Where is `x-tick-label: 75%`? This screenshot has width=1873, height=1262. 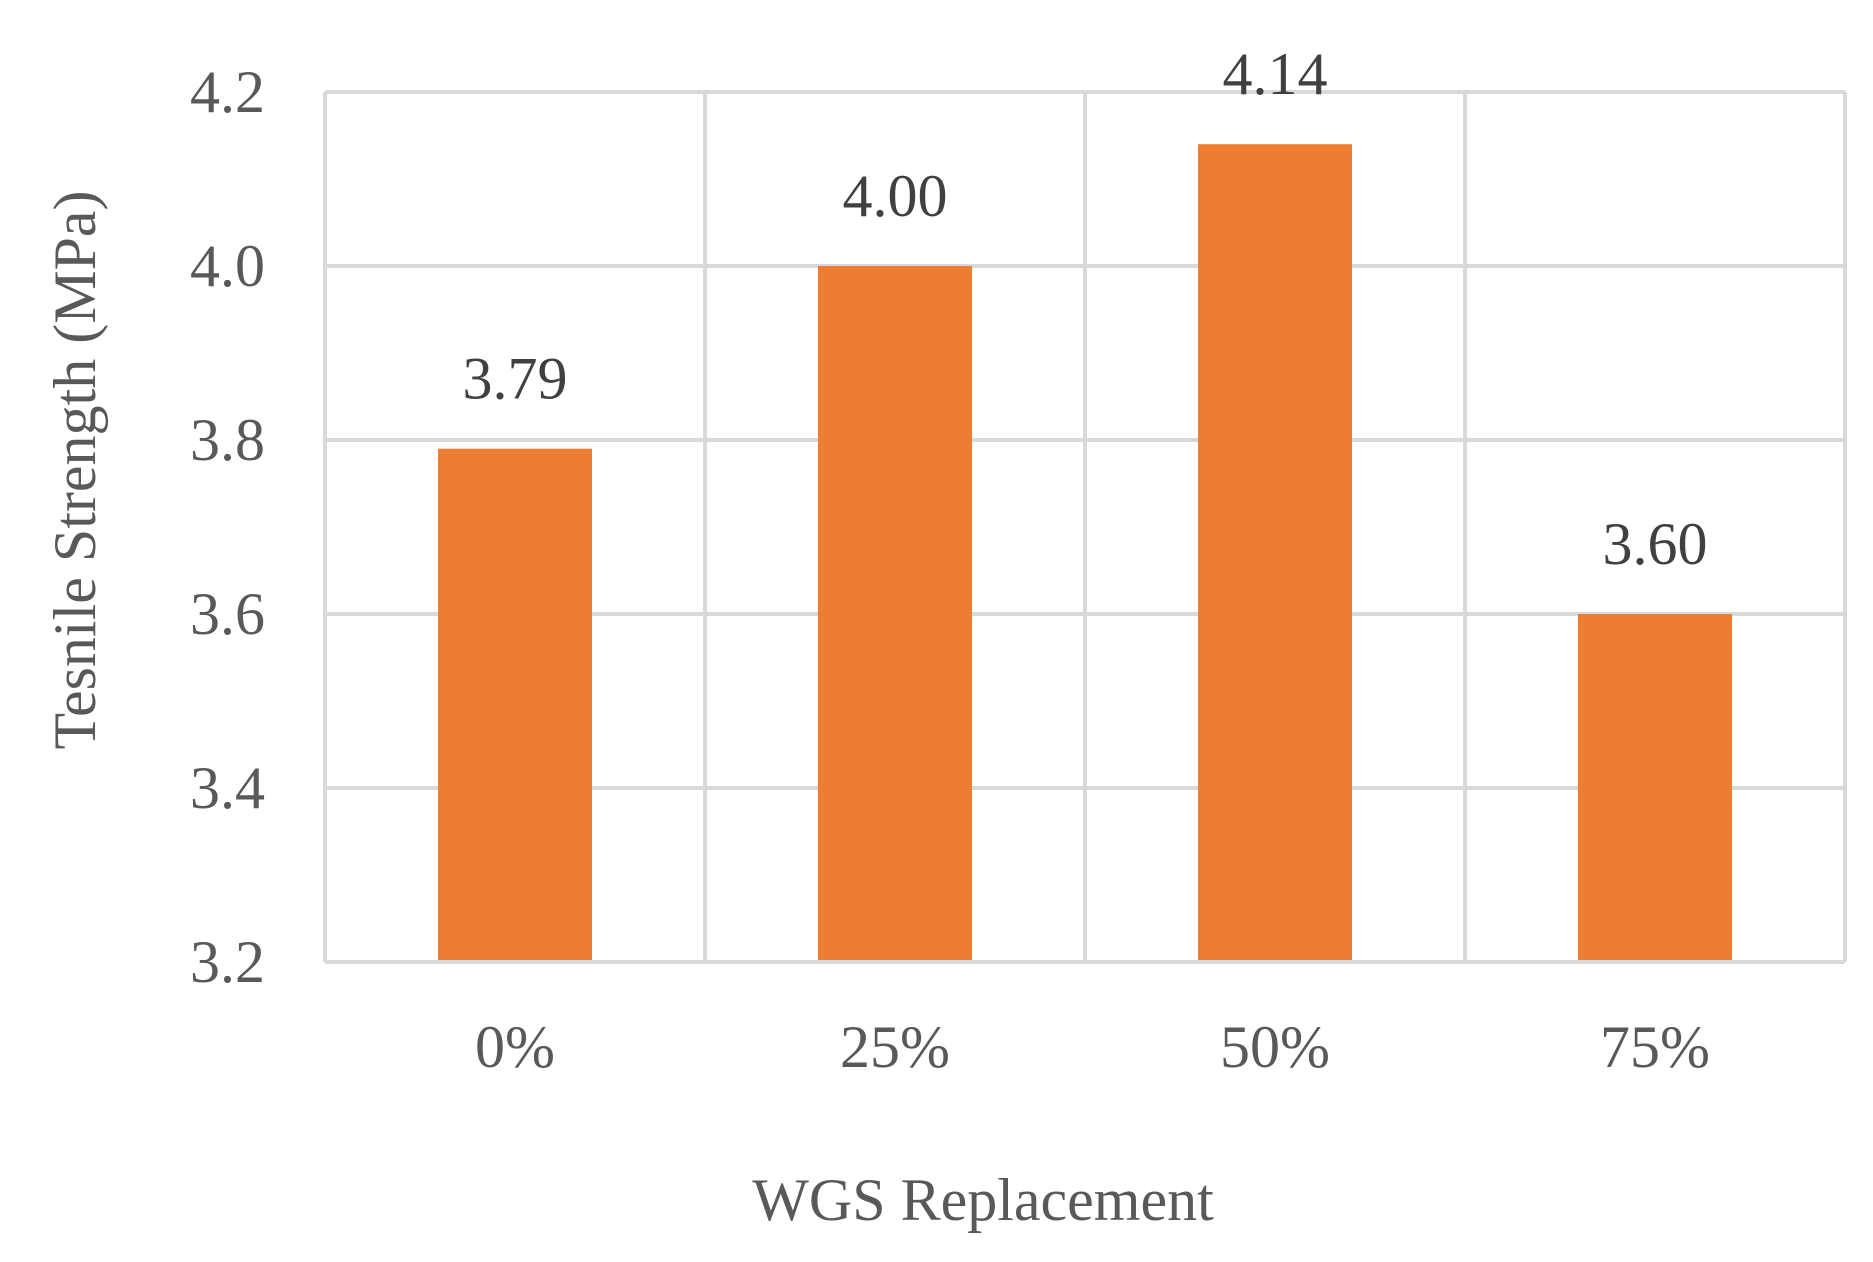 x-tick-label: 75% is located at coordinates (1655, 1047).